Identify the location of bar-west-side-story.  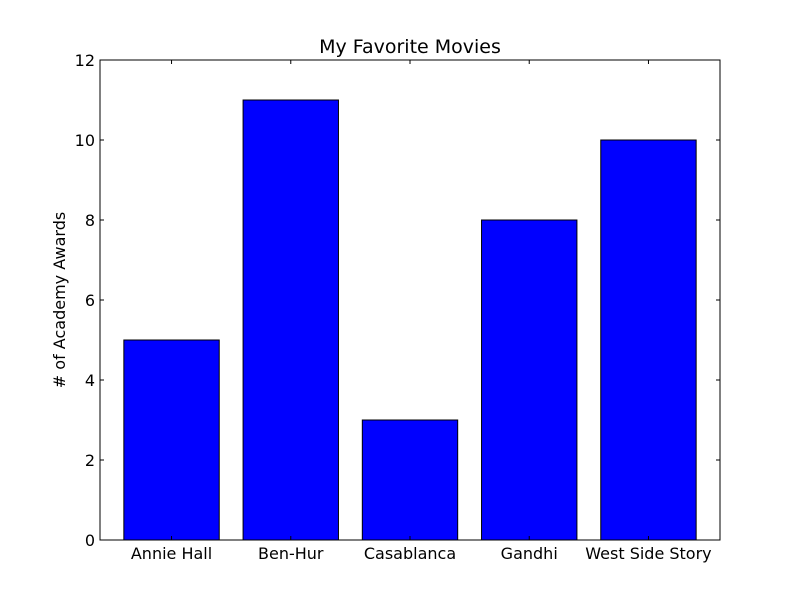
(648, 340).